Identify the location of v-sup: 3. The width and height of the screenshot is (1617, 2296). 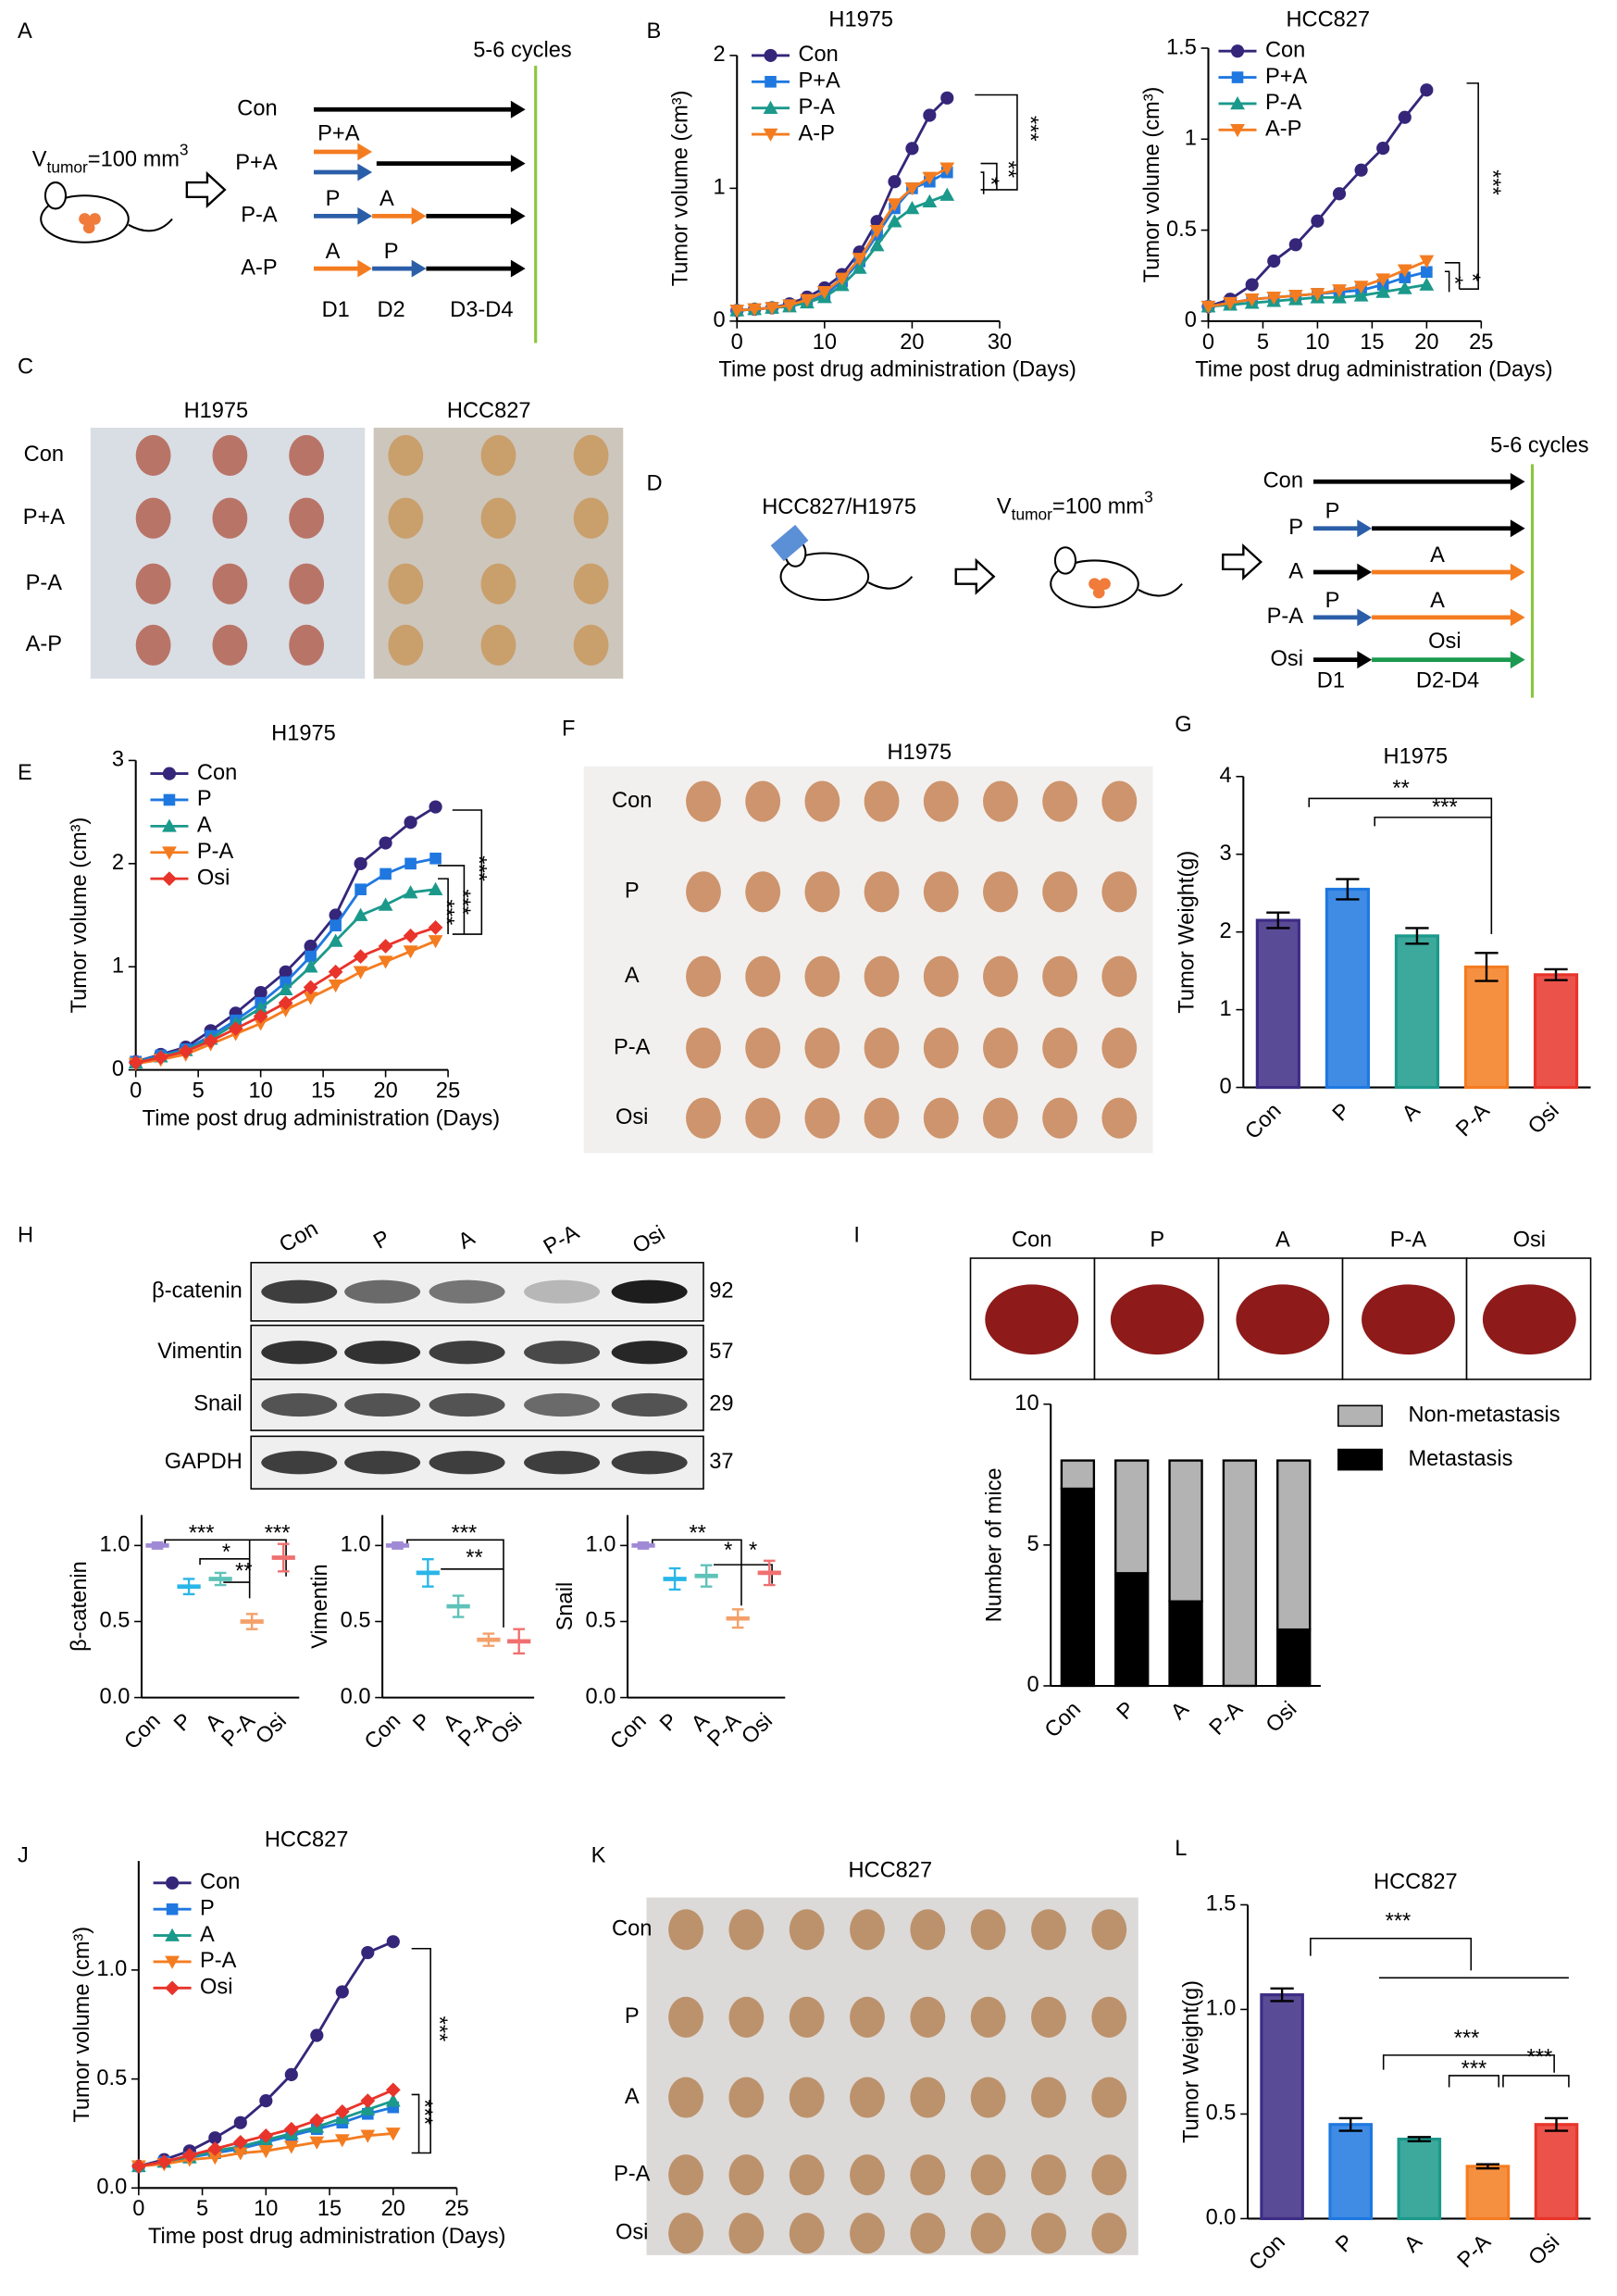
(1148, 496).